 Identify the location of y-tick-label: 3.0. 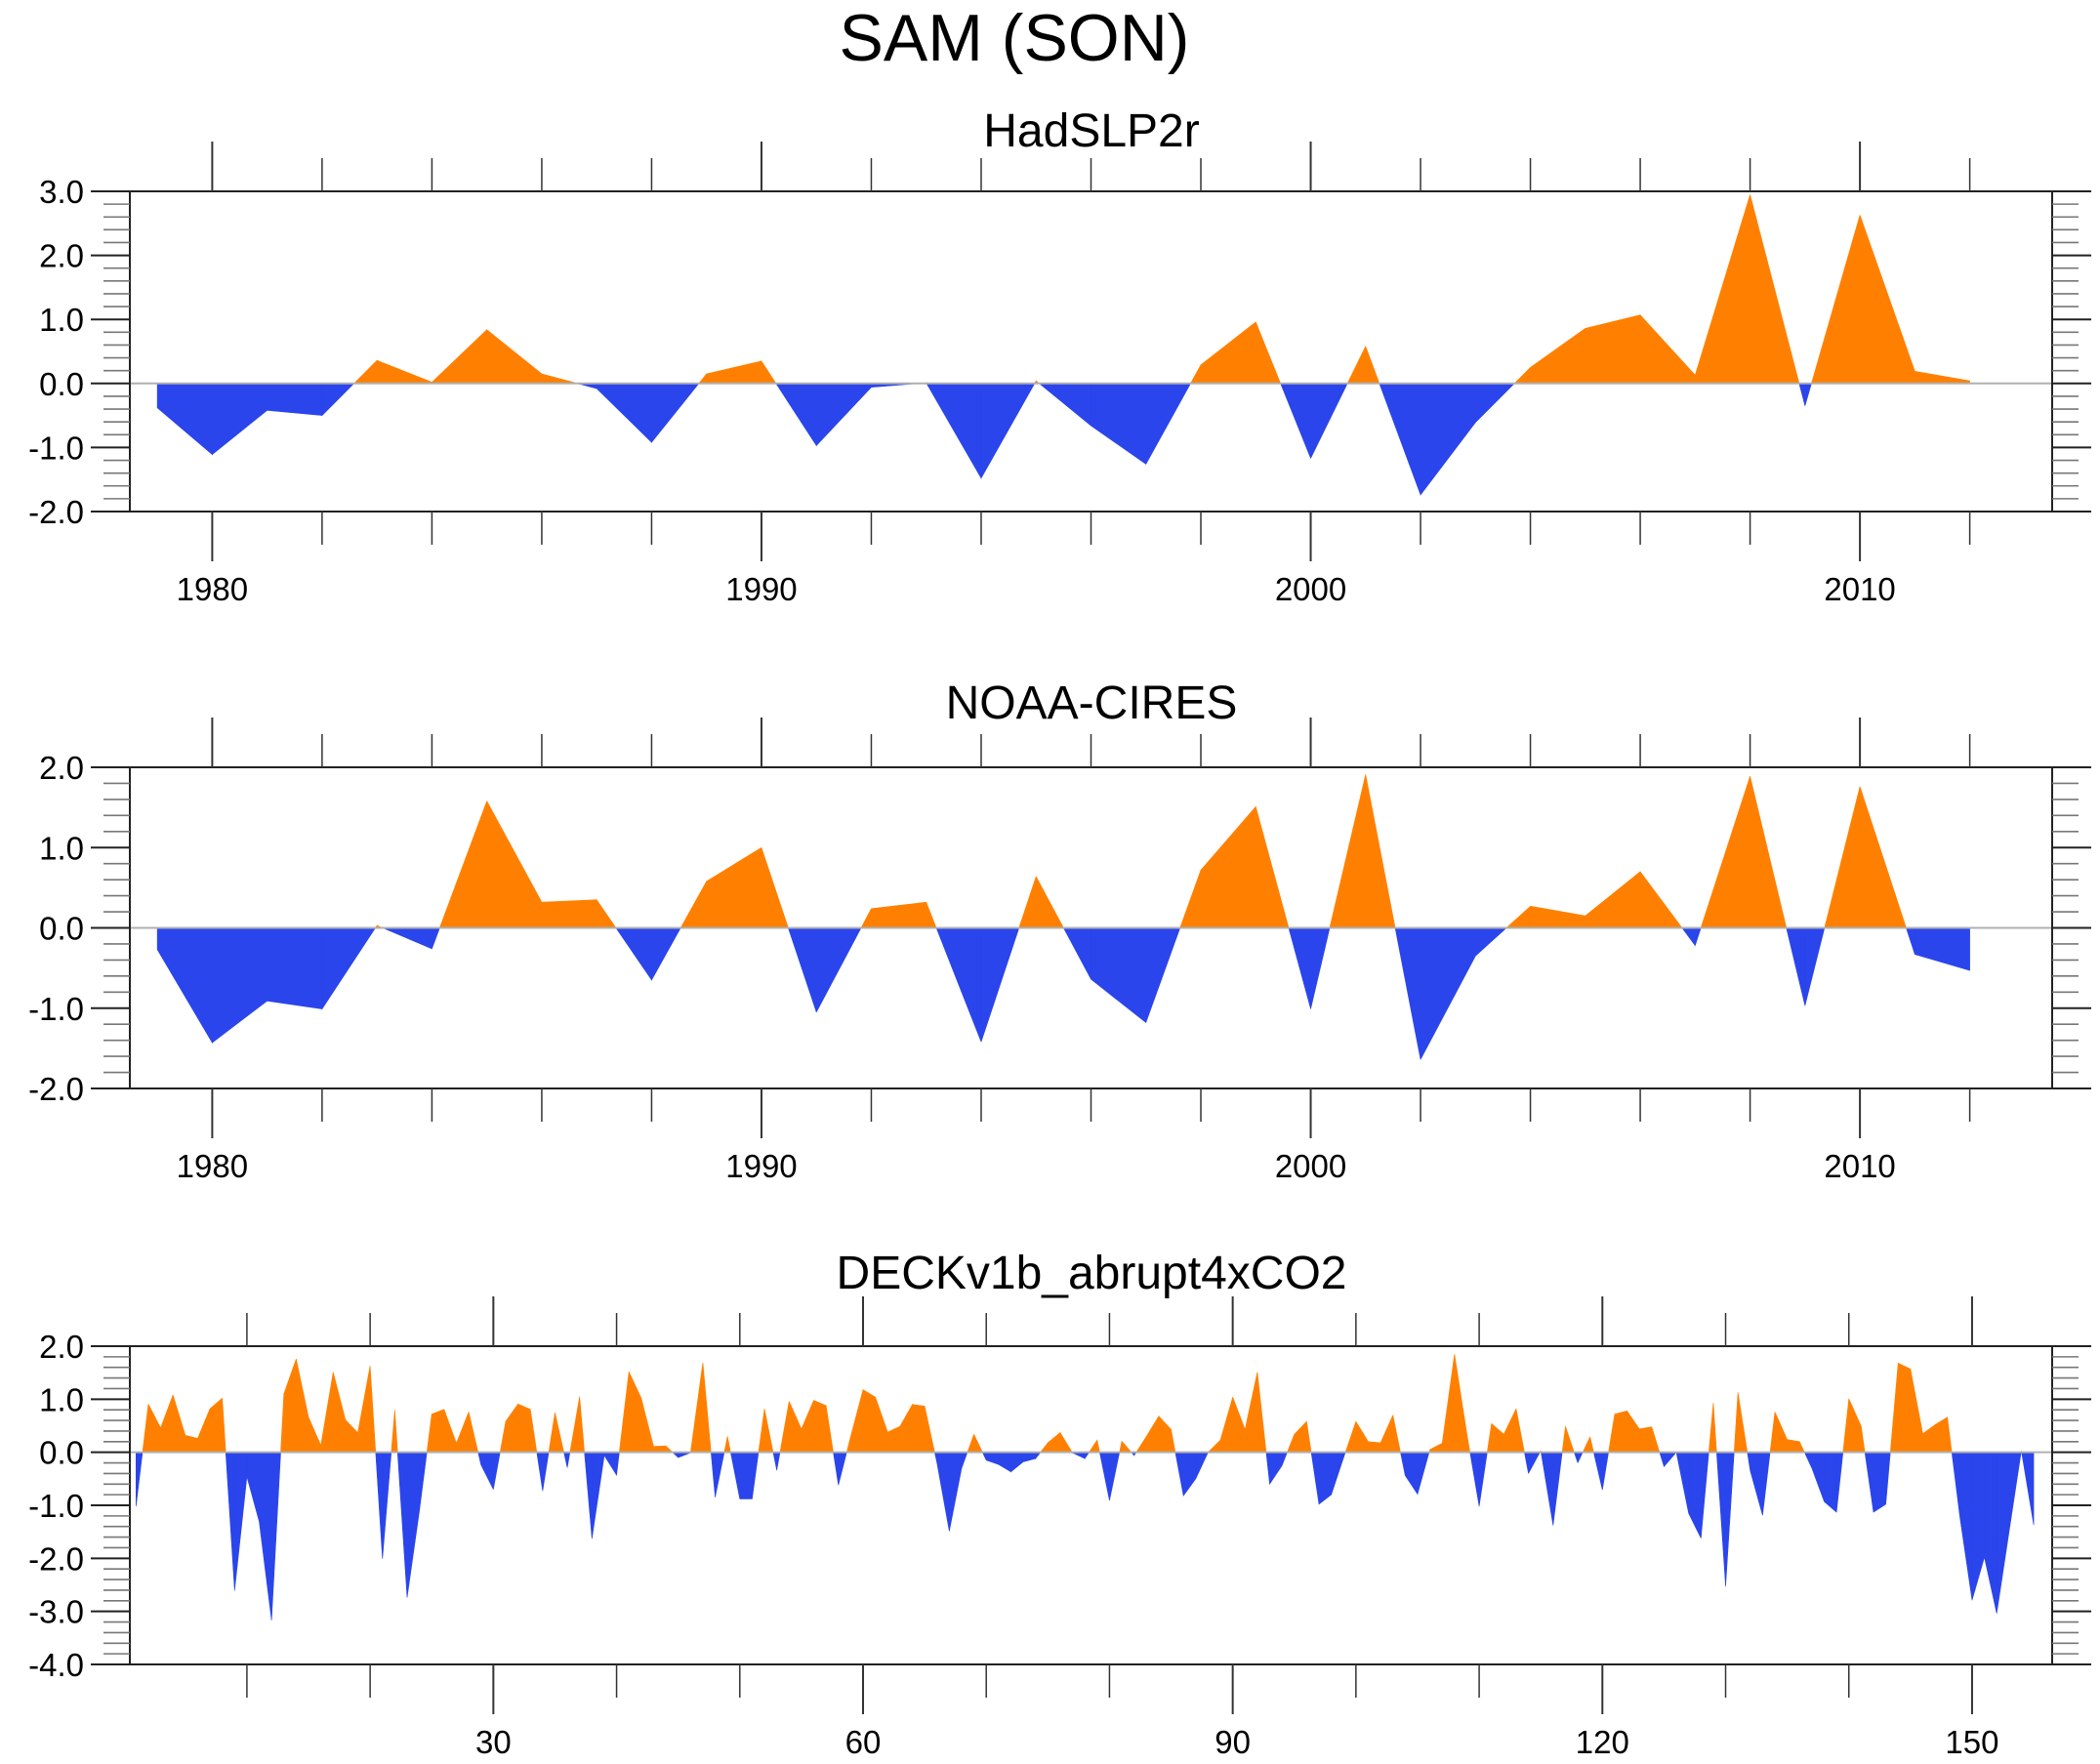
(61, 192).